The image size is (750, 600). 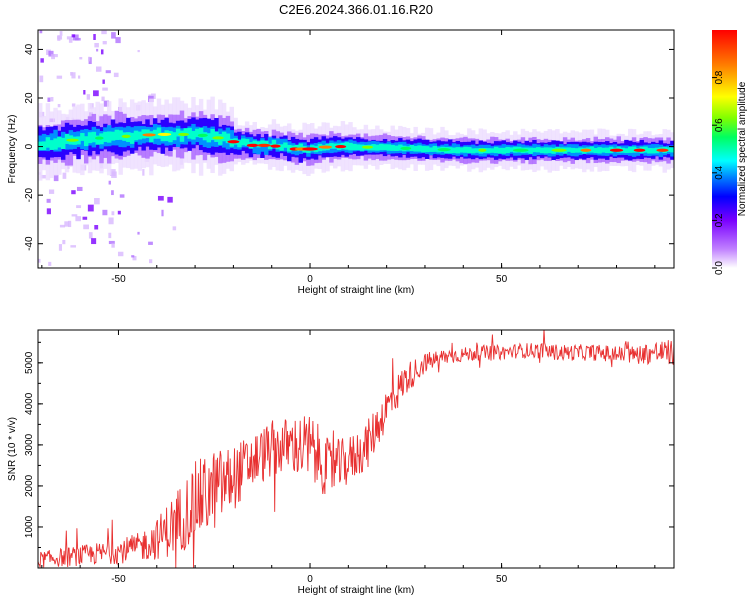 What do you see at coordinates (719, 77) in the screenshot?
I see `colorbar-tick-label: 0.8` at bounding box center [719, 77].